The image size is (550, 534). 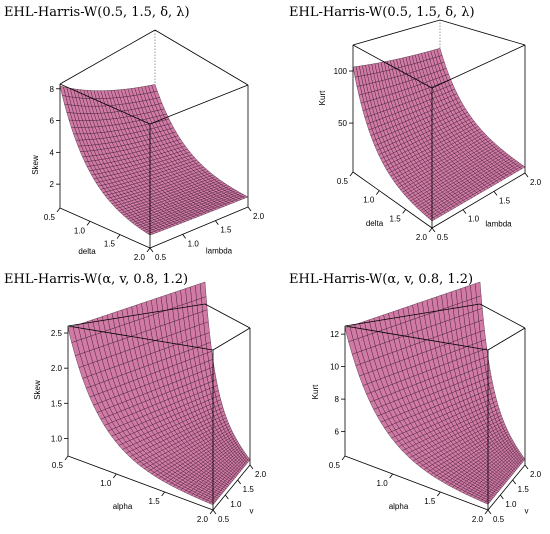 What do you see at coordinates (52, 184) in the screenshot?
I see `z-tick-label: 2` at bounding box center [52, 184].